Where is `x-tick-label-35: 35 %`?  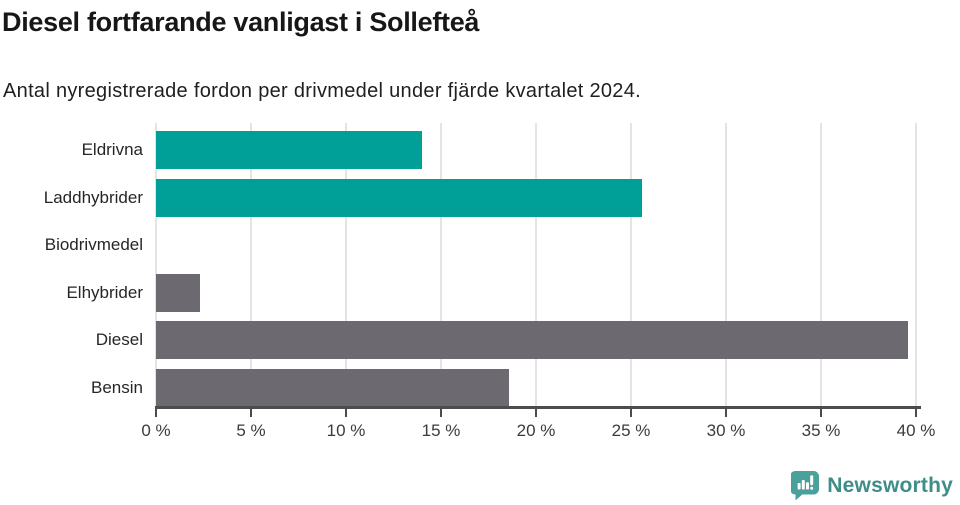 x-tick-label-35: 35 % is located at coordinates (821, 430).